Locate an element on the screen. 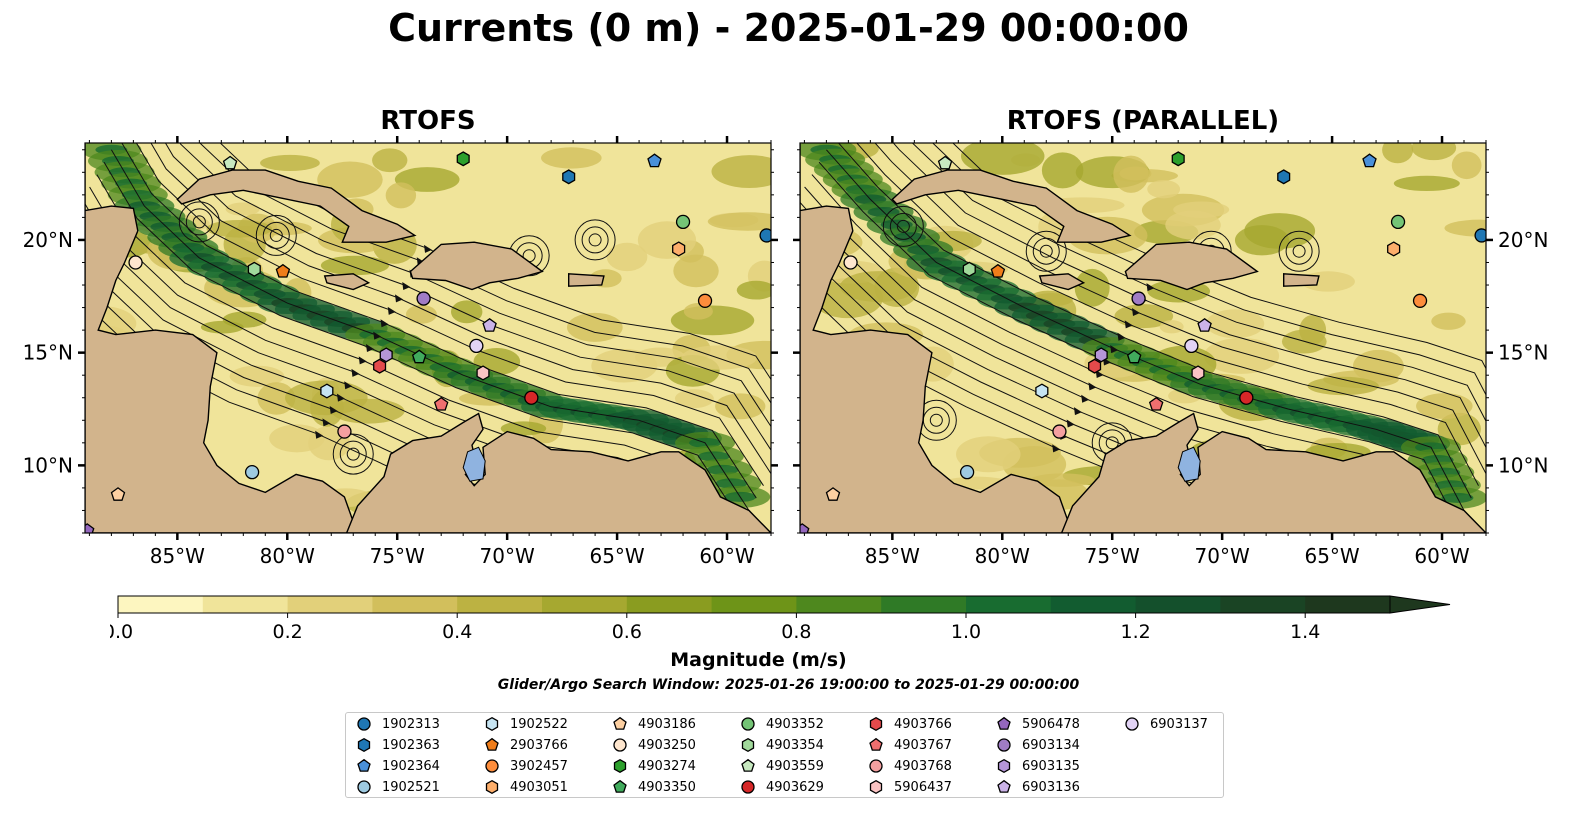 The height and width of the screenshot is (827, 1577). panel-title-rtofs-parallel: RTOFS (PARALLEL) is located at coordinates (1143, 121).